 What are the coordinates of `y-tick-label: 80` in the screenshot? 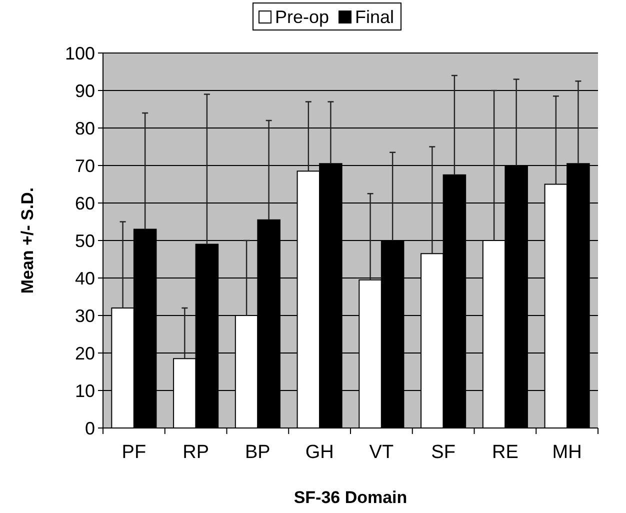 It's located at (84, 128).